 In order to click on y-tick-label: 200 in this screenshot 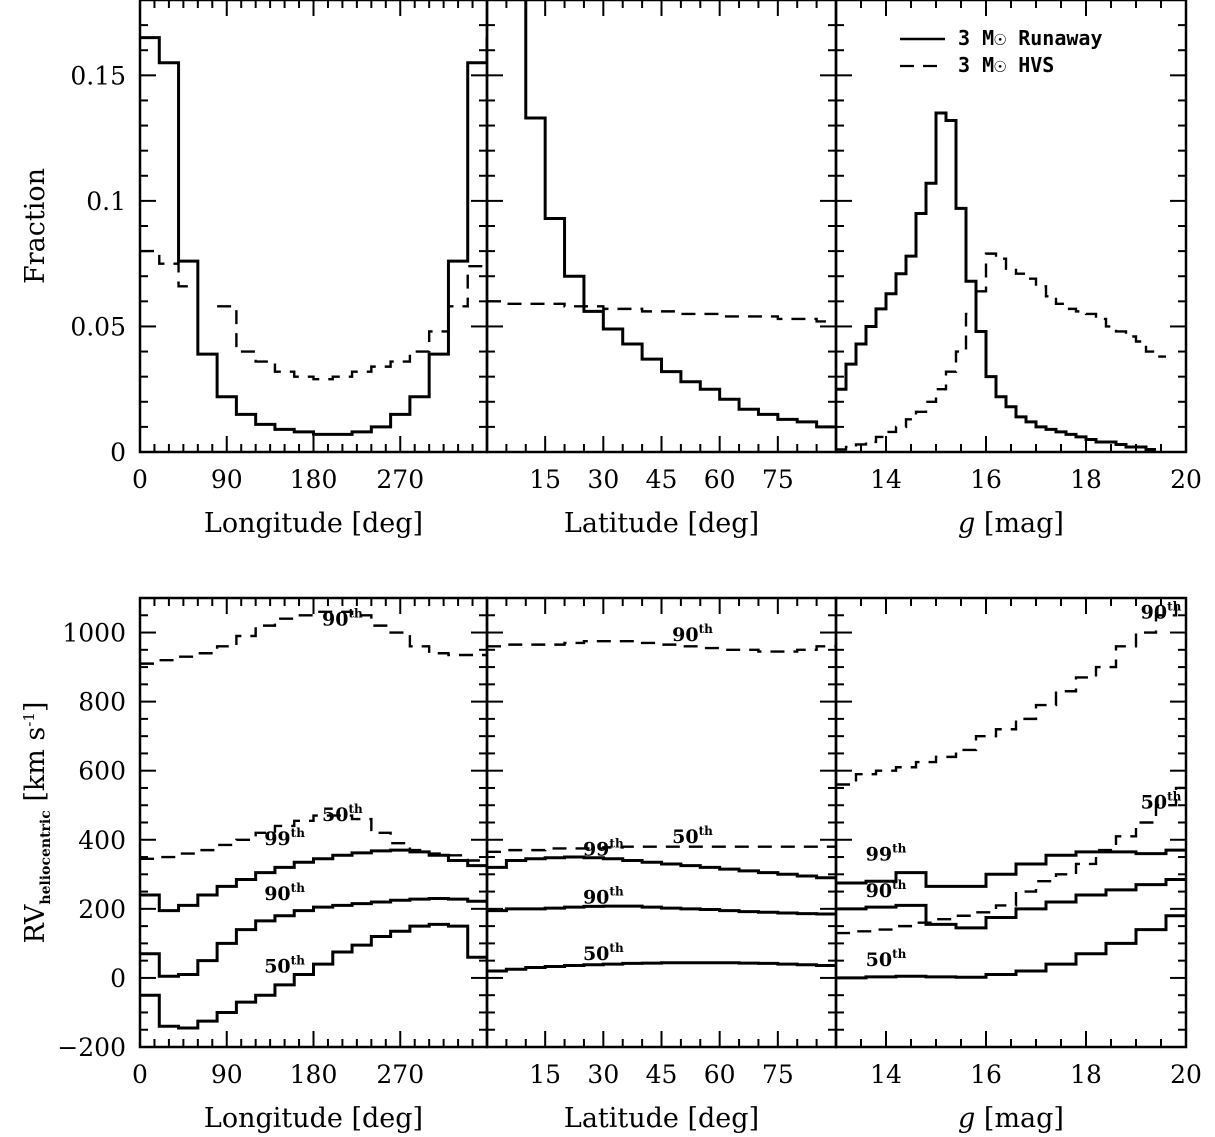, I will do `click(102, 909)`.